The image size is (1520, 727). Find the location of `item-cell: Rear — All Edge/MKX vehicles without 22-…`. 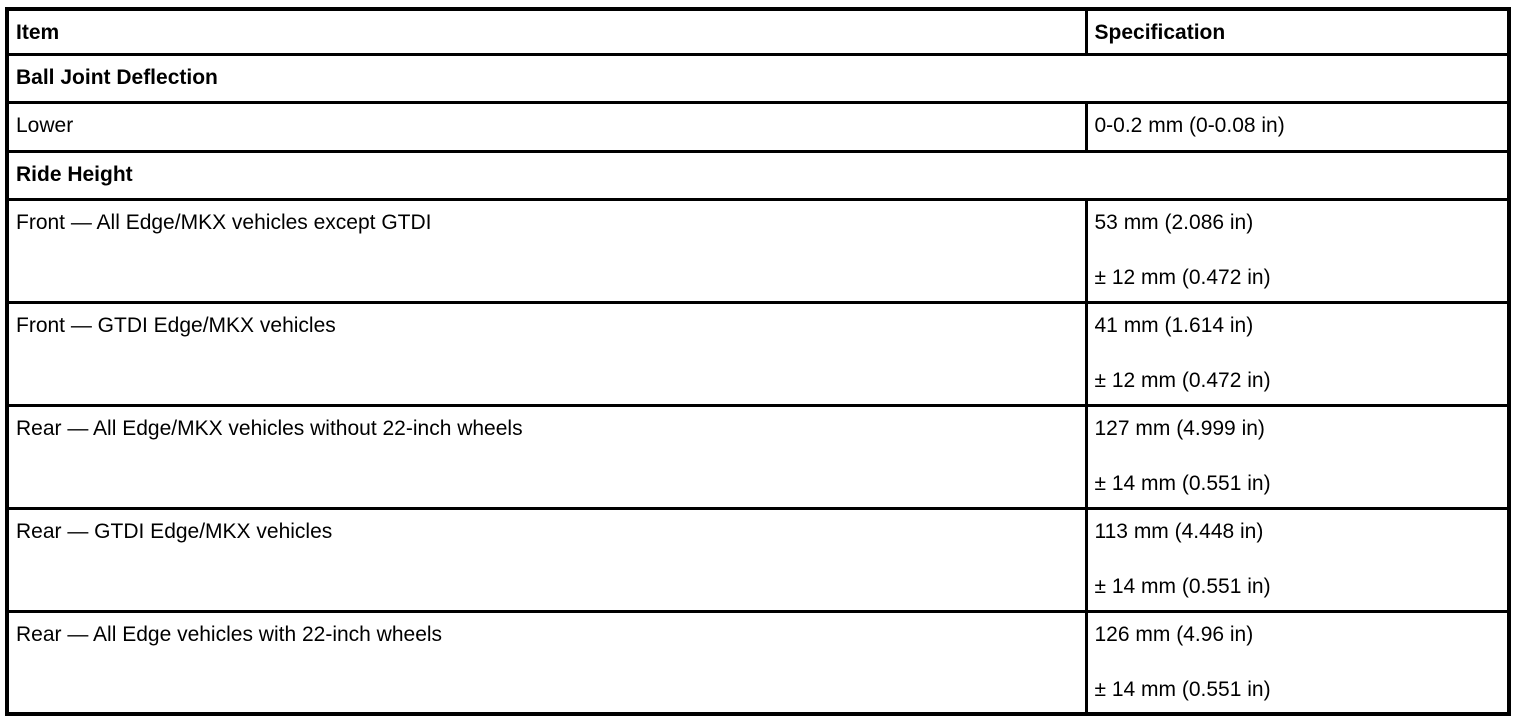

item-cell: Rear — All Edge/MKX vehicles without 22-… is located at coordinates (546, 456).